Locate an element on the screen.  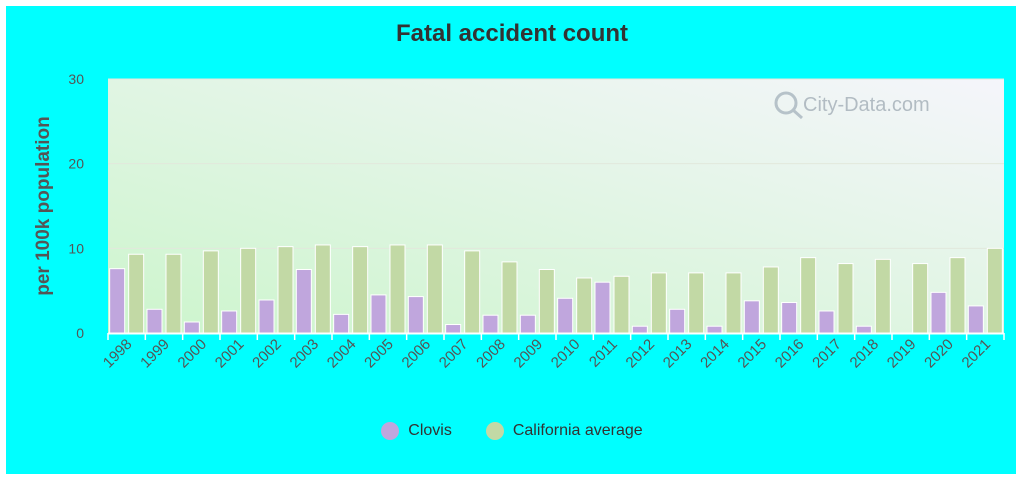
x-tick-label: 2003 is located at coordinates (305, 354).